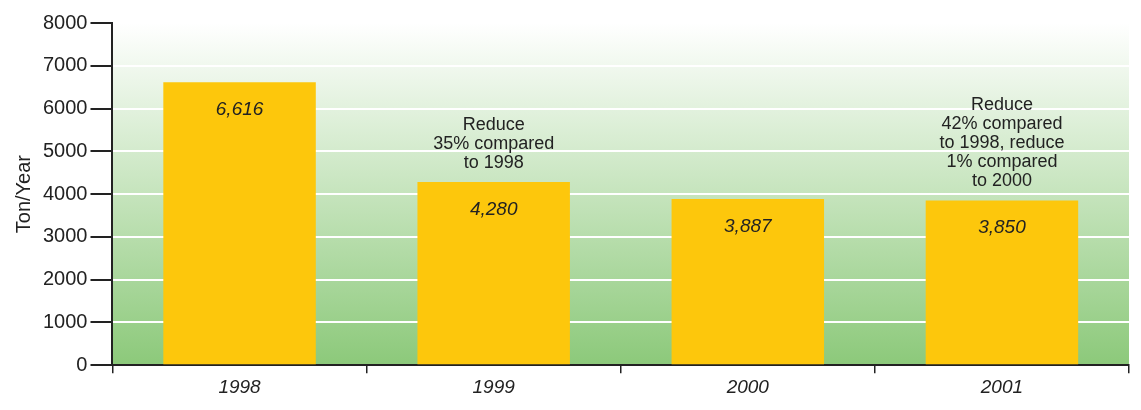  What do you see at coordinates (749, 225) in the screenshot?
I see `data-label: 3,887` at bounding box center [749, 225].